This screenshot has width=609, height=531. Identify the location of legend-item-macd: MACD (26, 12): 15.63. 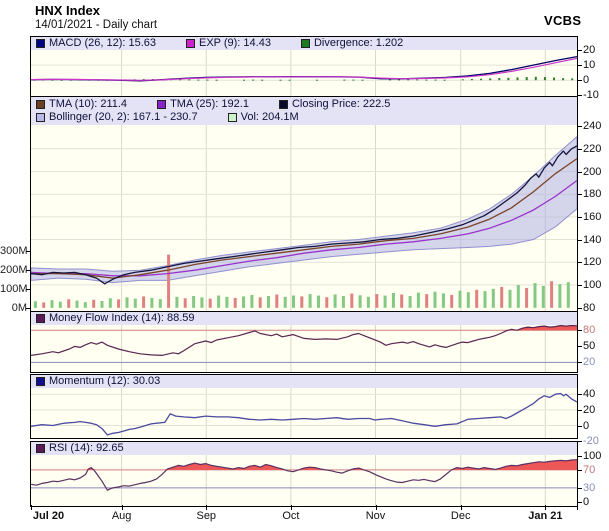
(96, 43).